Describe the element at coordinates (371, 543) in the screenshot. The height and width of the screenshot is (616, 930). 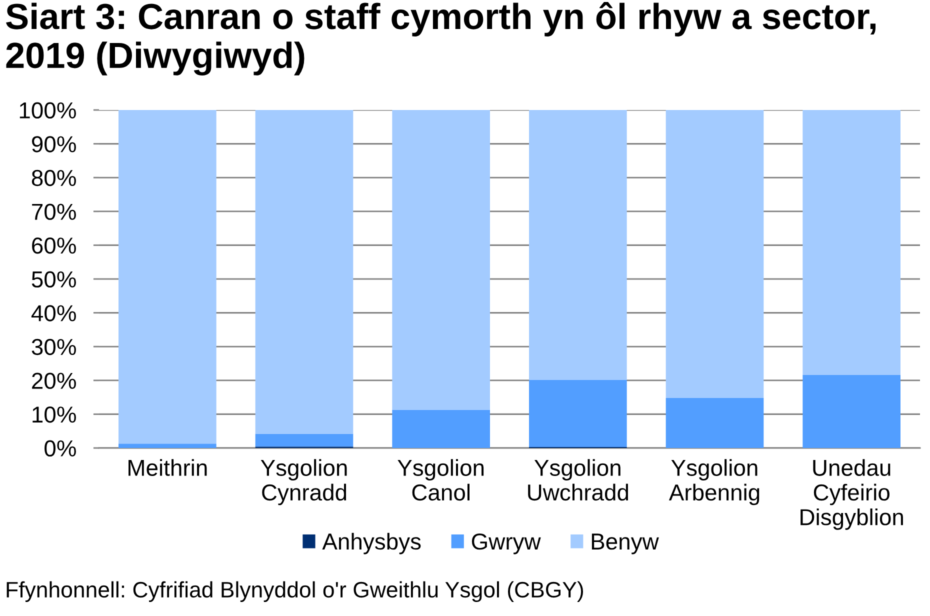
I see `legend-label: Anhysbys` at that location.